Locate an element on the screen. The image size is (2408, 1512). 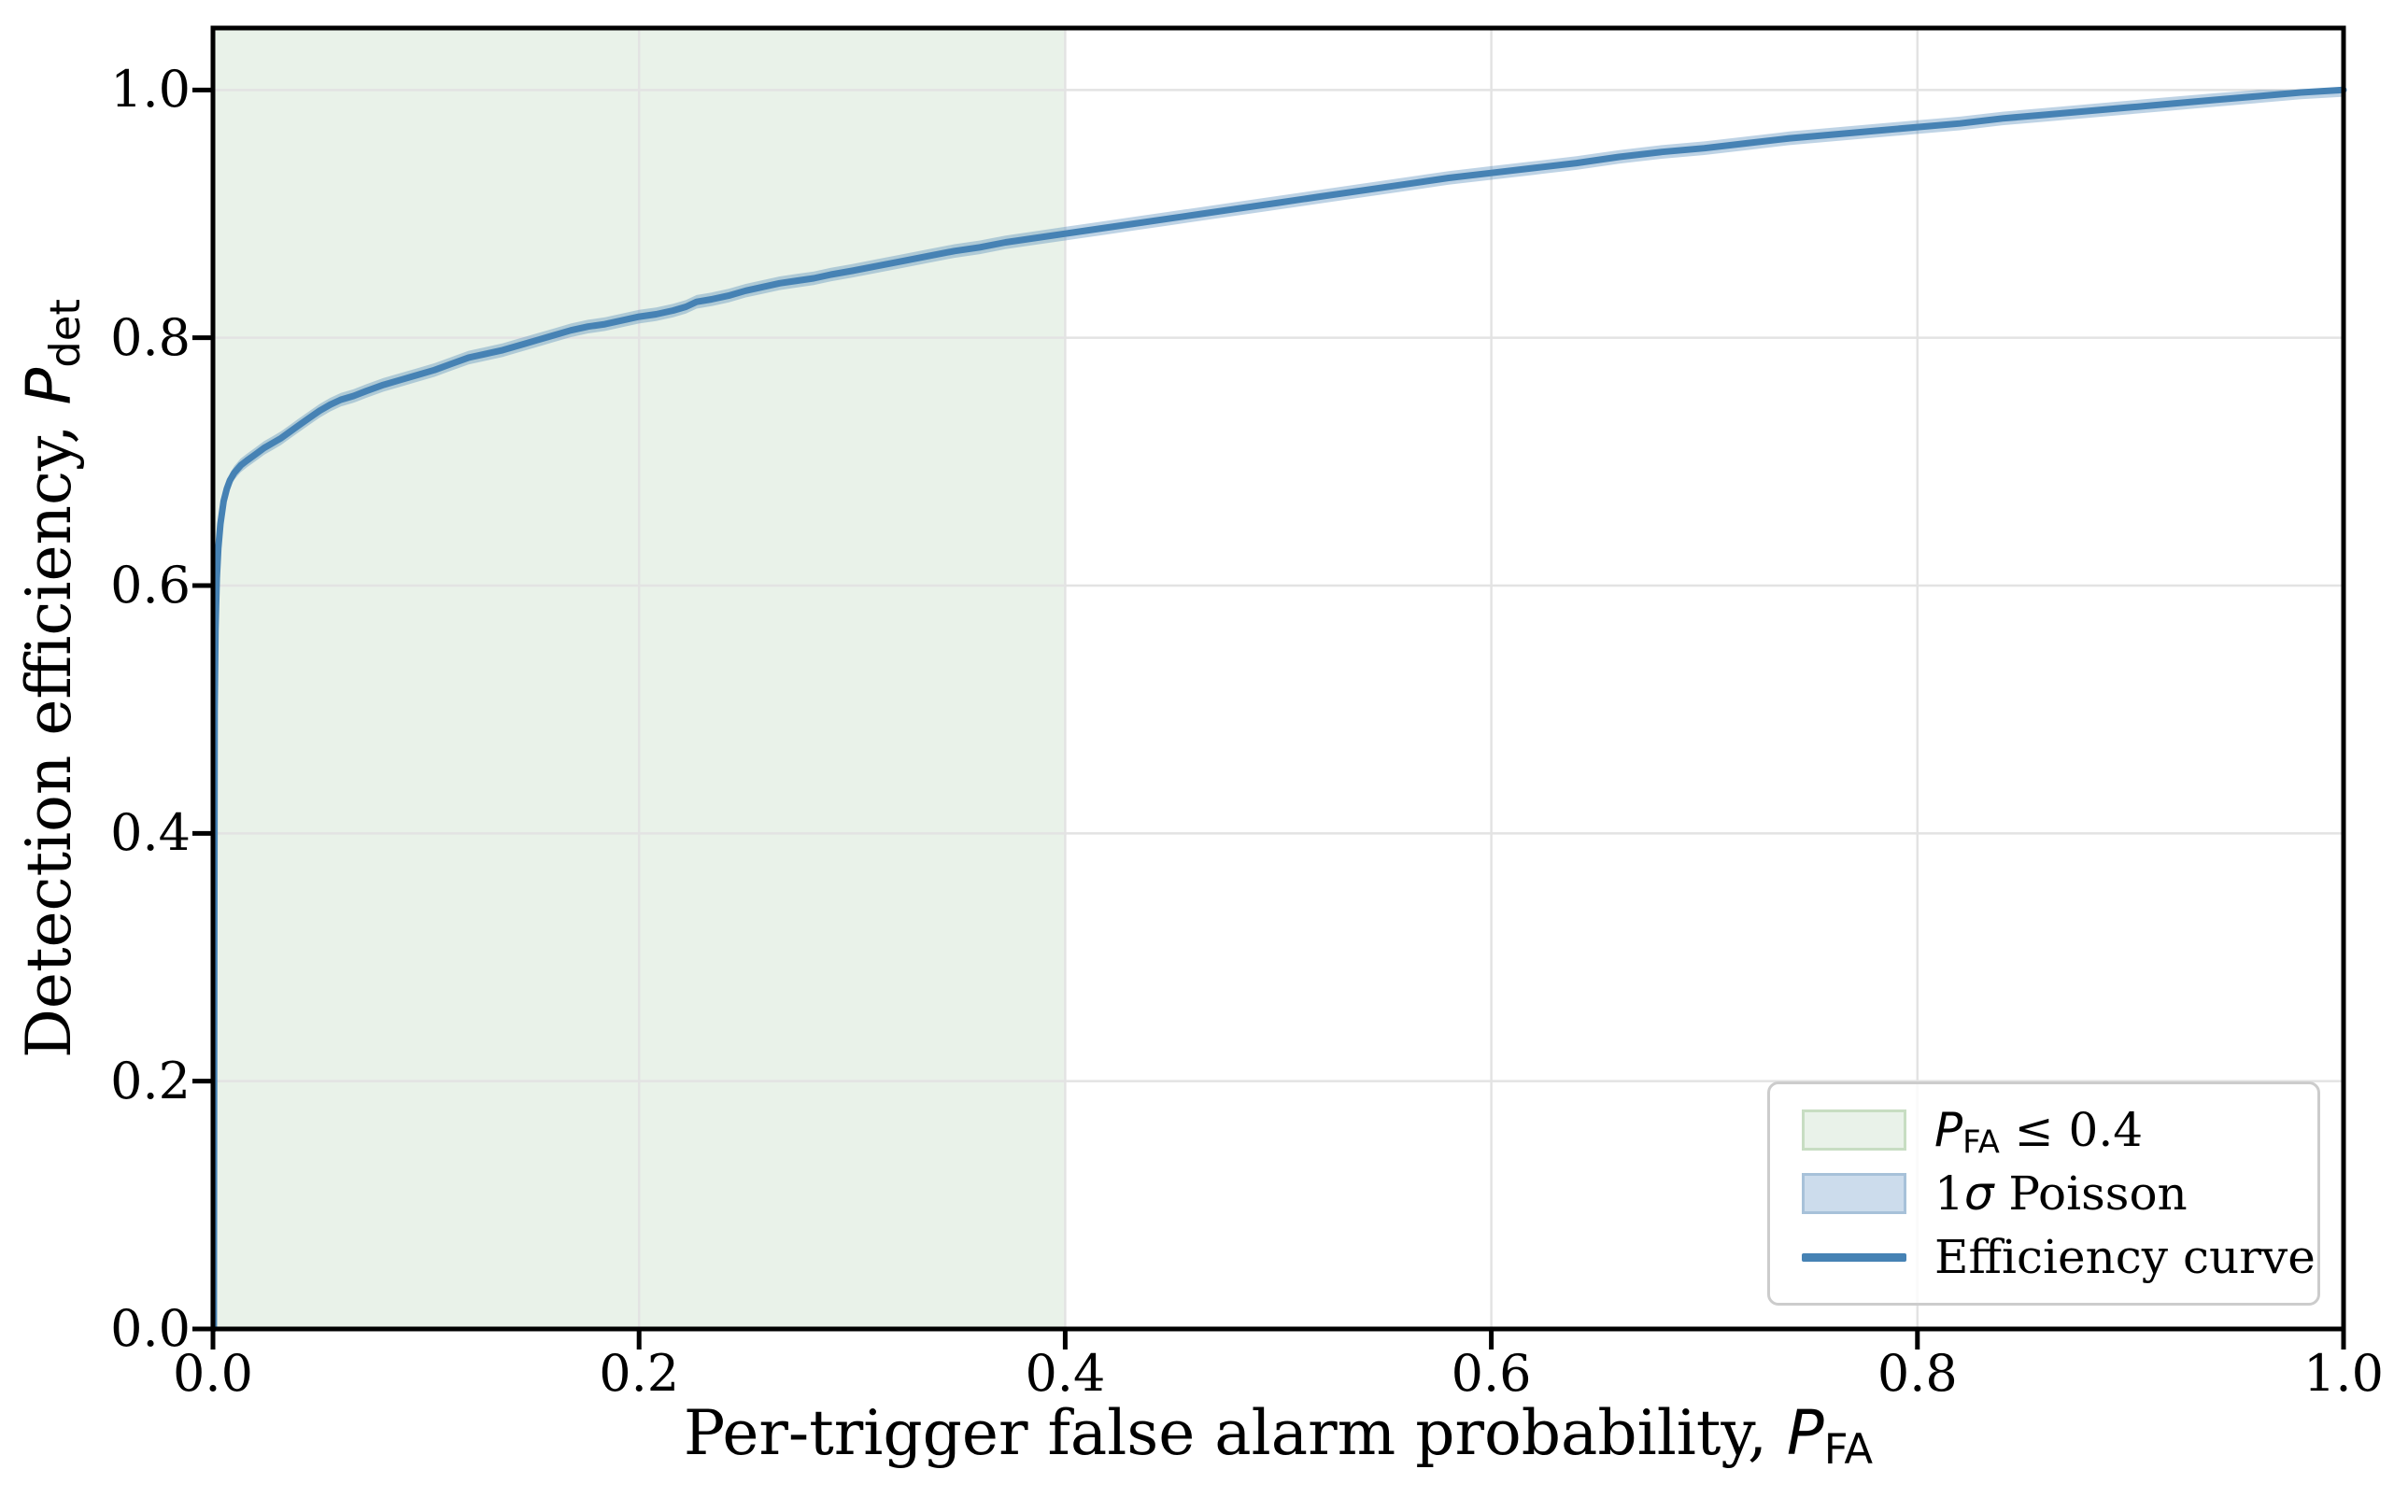
band-swatch-icon is located at coordinates (1854, 1194).